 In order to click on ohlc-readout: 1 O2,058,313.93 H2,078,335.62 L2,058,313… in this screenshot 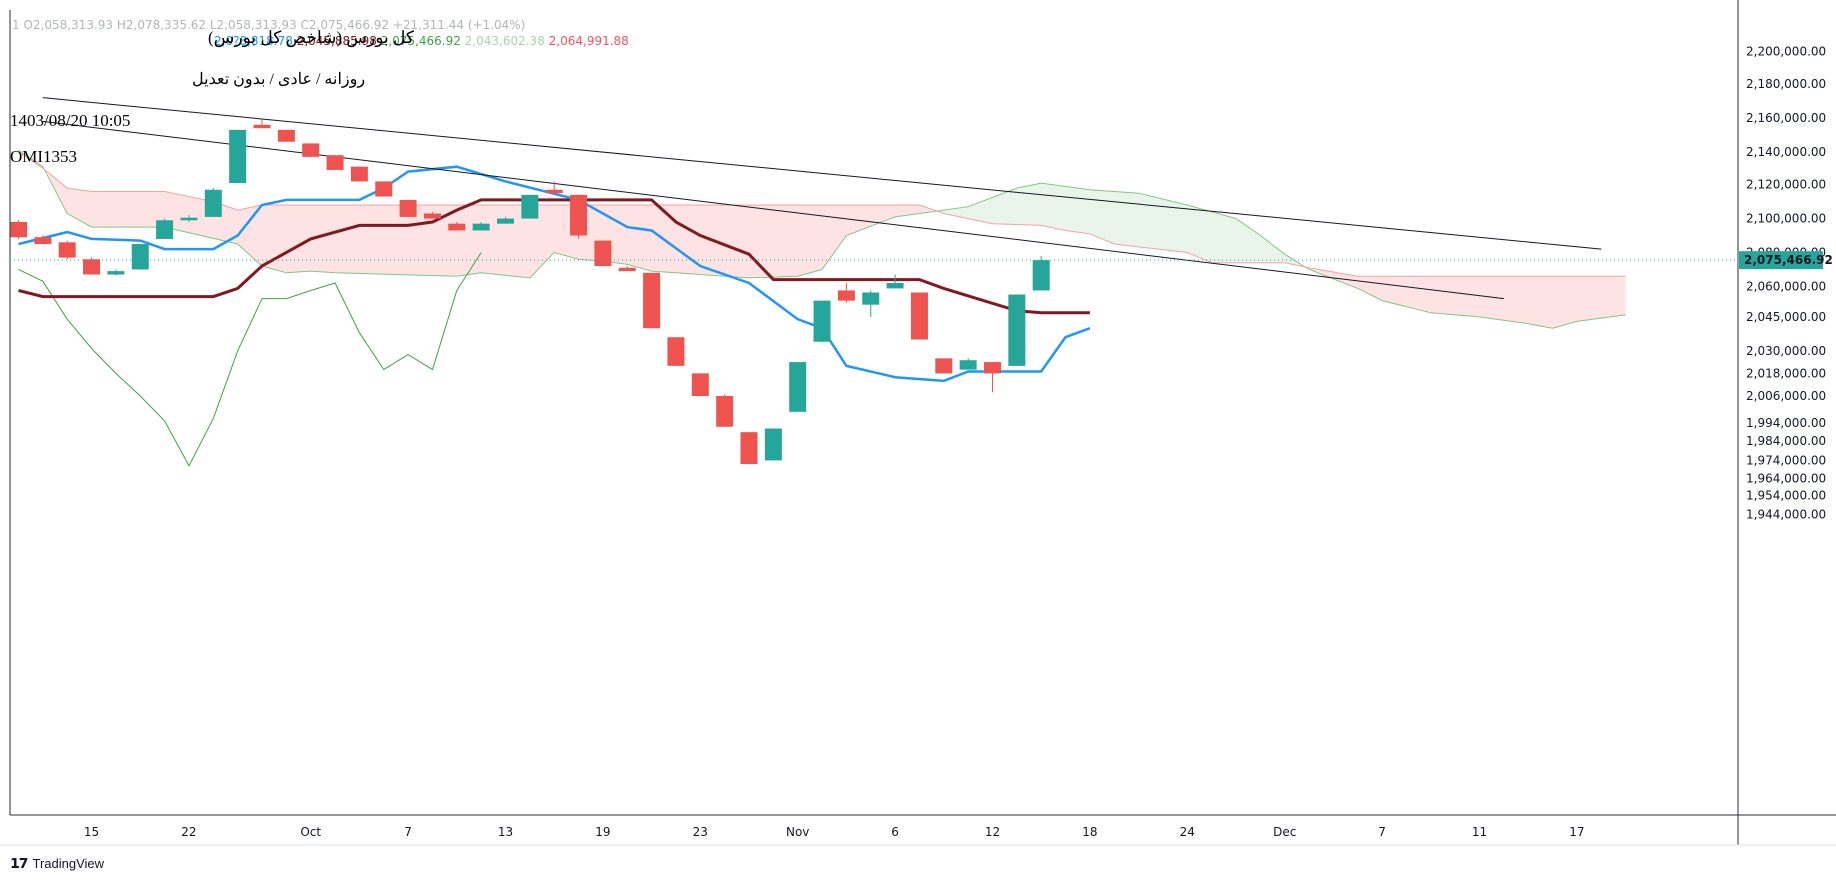, I will do `click(268, 25)`.